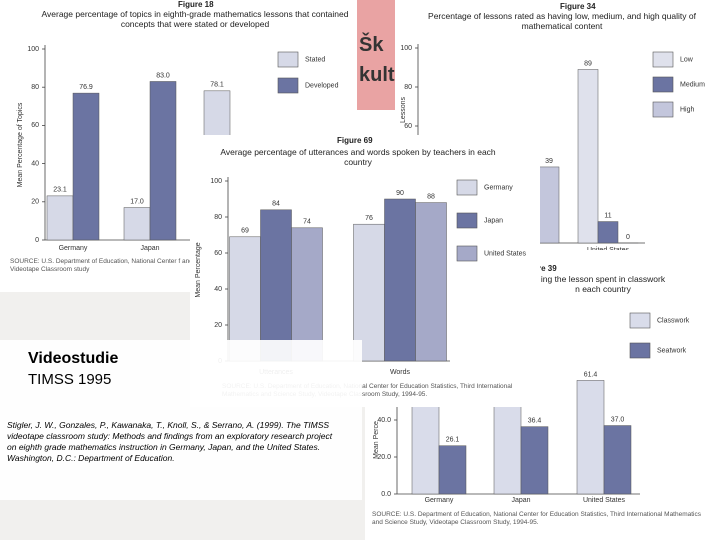 This screenshot has width=720, height=540. What do you see at coordinates (687, 59) in the screenshot?
I see `legend-label: Low` at bounding box center [687, 59].